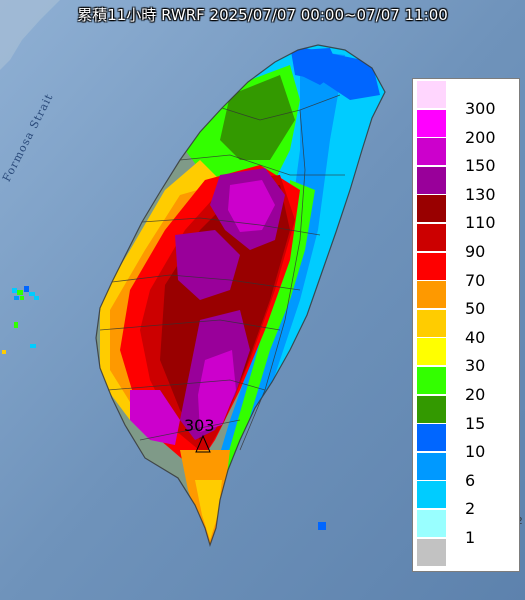  Describe the element at coordinates (475, 309) in the screenshot. I see `legend-label: 50` at that location.